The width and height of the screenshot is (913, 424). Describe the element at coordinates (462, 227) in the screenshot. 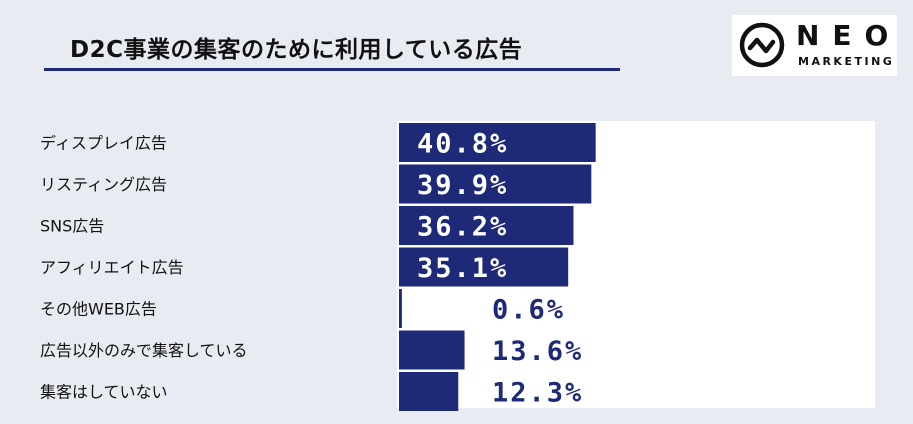

I see `data-label: 36.2%` at that location.